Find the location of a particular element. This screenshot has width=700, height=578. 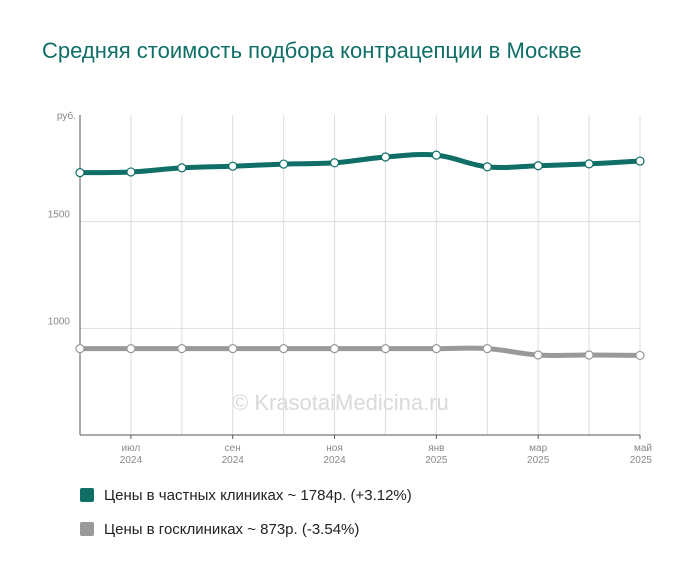

watermark-text: © KrasotaiMedicina.ru is located at coordinates (340, 402).